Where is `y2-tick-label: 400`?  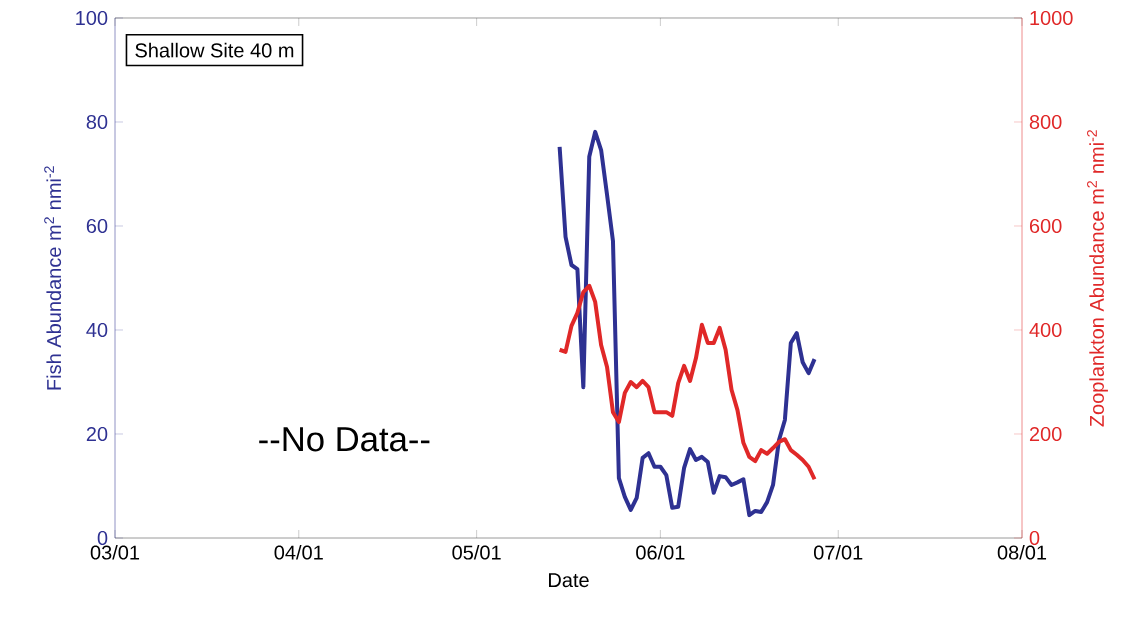
y2-tick-label: 400 is located at coordinates (1045, 330).